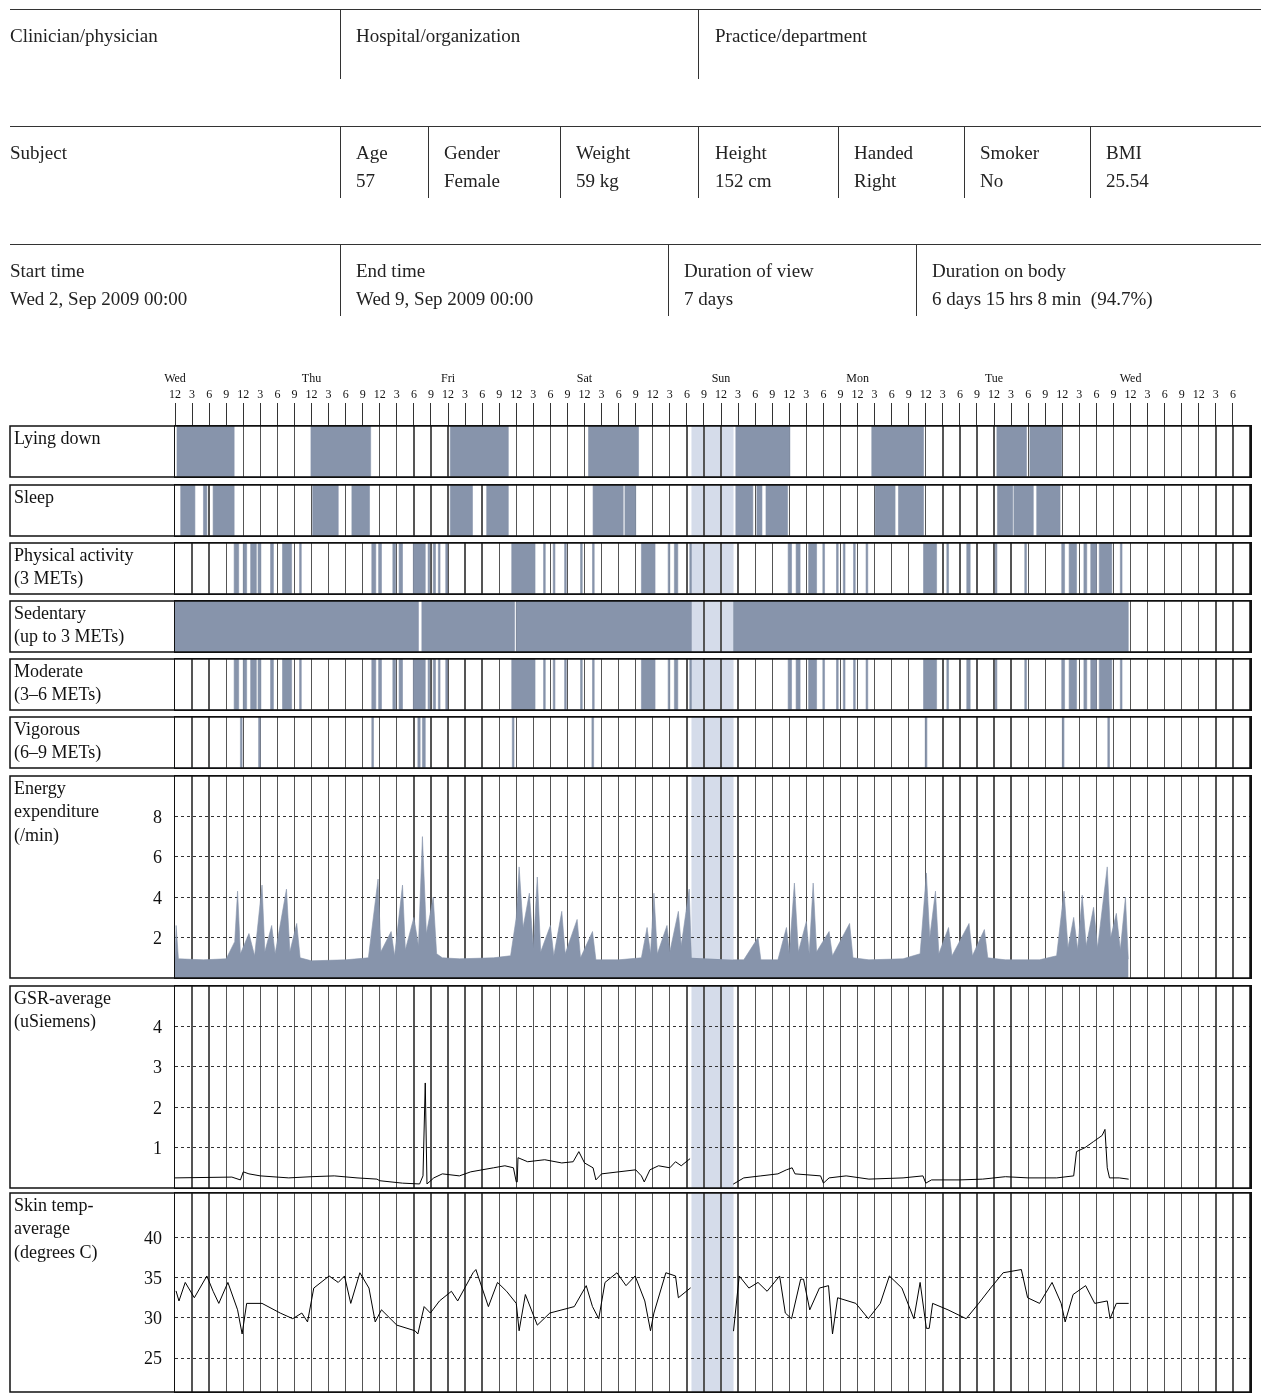 This screenshot has height=1393, width=1261. I want to click on text: End time Wed 9, Sep 2009 00:00, so click(445, 285).